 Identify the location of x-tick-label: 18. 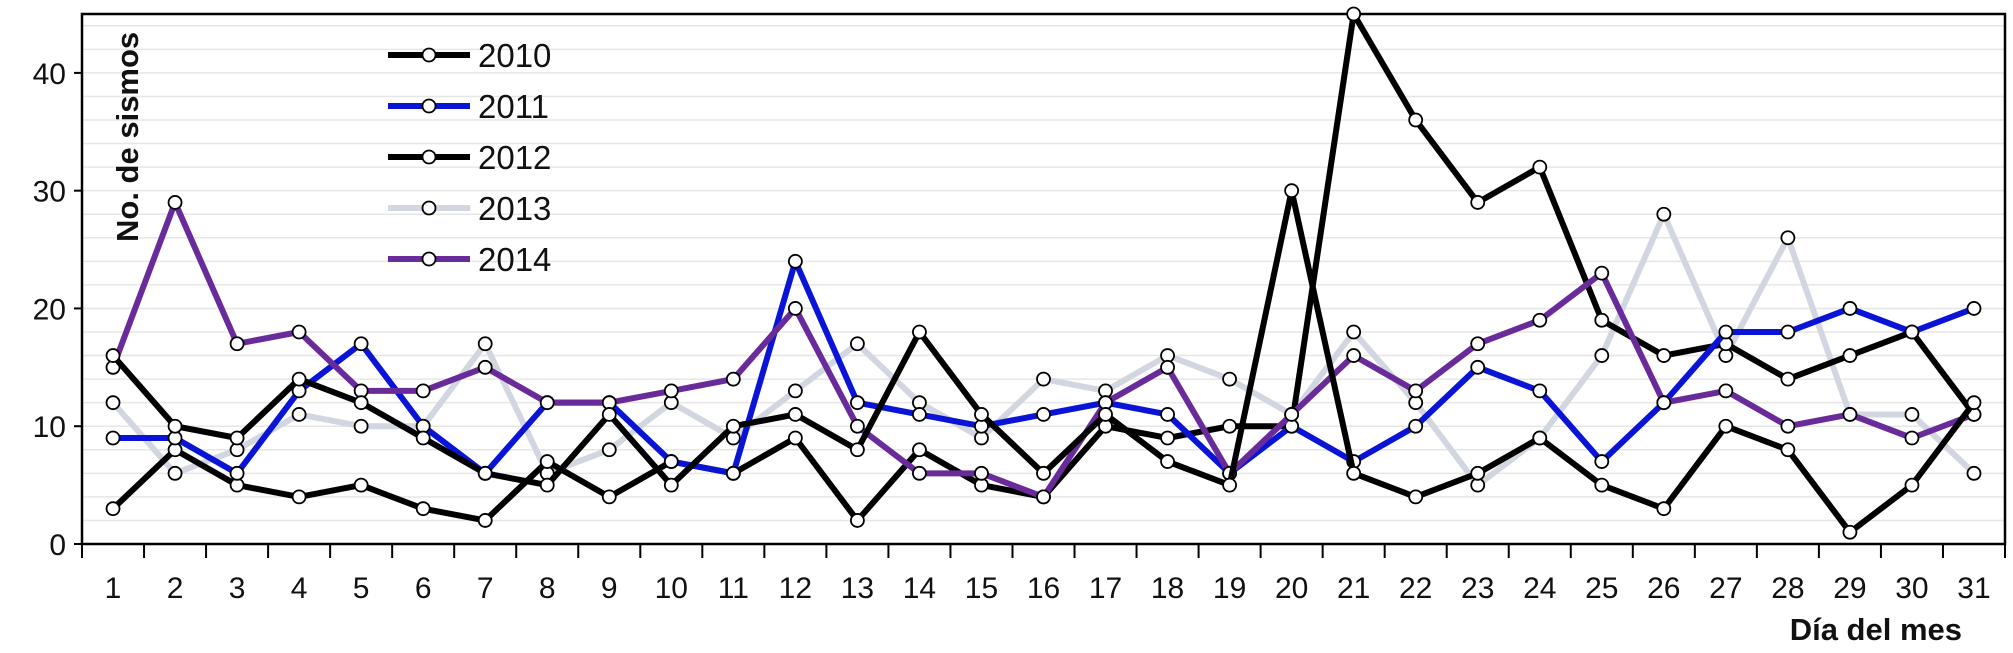
(1167, 588).